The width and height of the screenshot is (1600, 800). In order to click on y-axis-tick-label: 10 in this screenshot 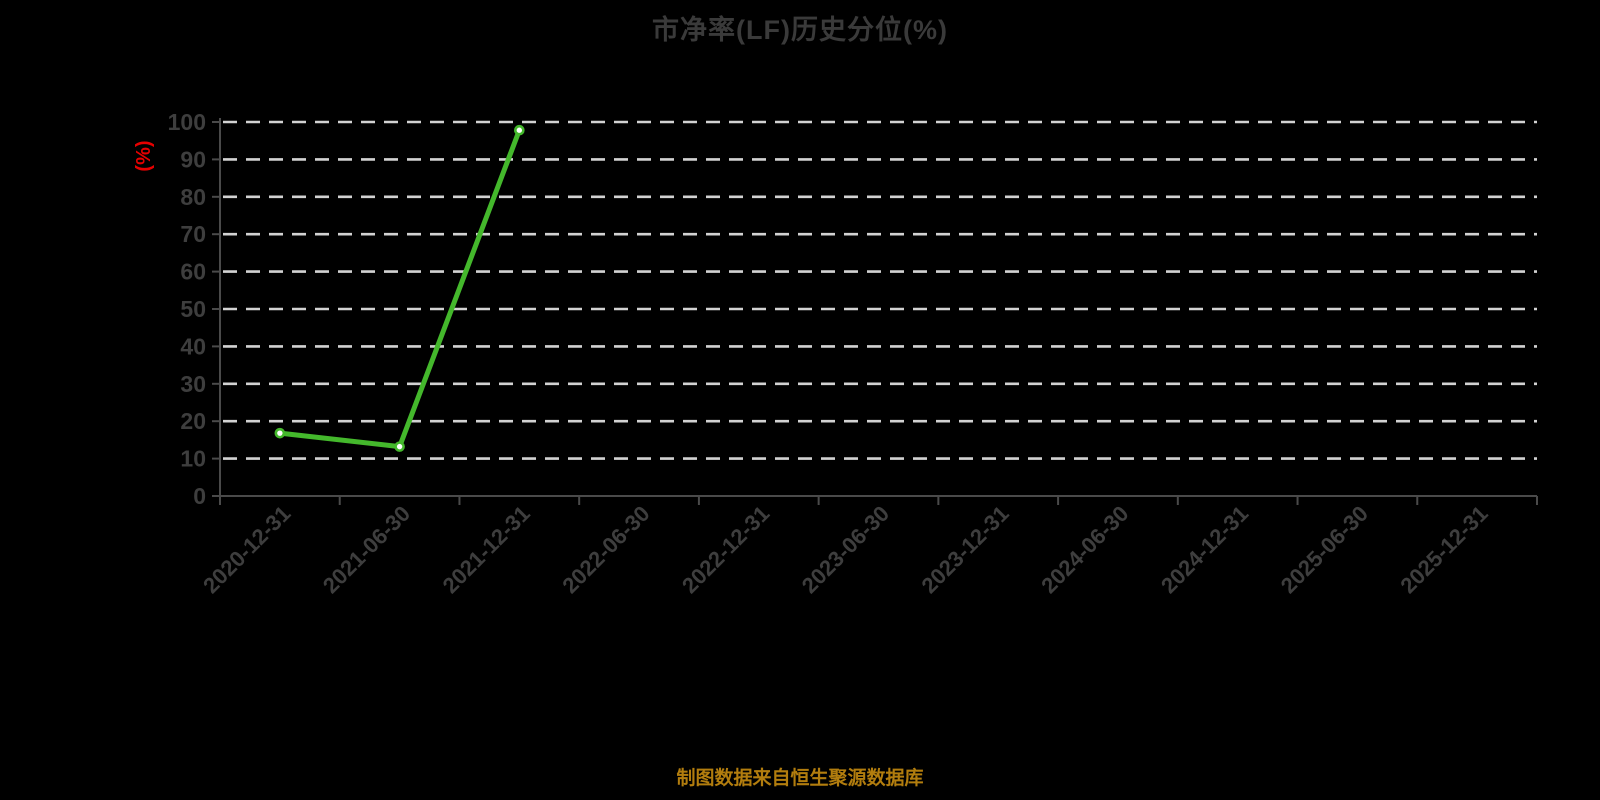, I will do `click(193, 459)`.